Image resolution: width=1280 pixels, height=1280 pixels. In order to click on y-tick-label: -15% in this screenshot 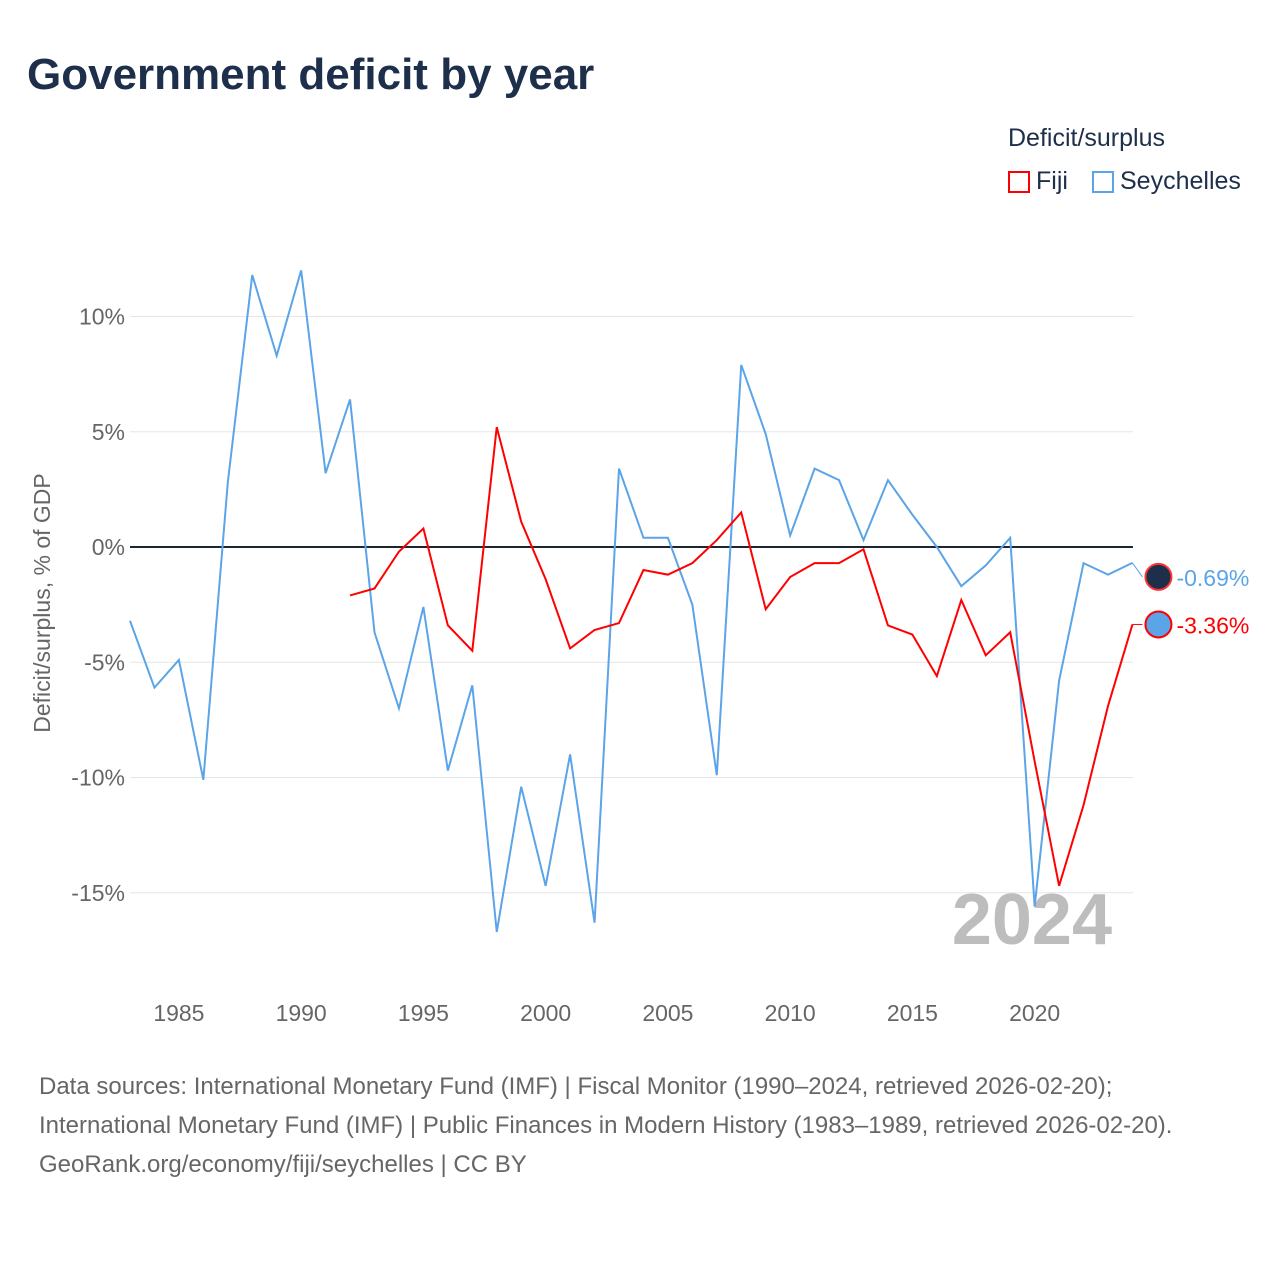, I will do `click(98, 893)`.